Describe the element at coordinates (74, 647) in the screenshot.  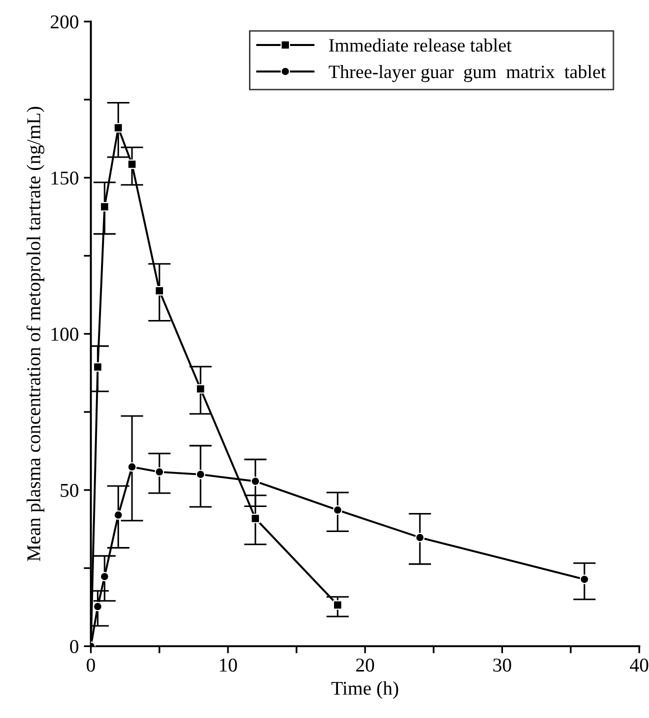
I see `y-tick-label: 0` at that location.